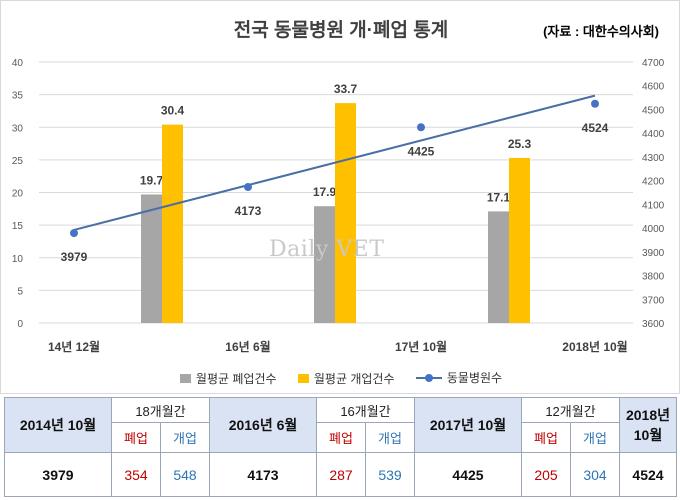  I want to click on y-right-tick-label: 3700, so click(653, 300).